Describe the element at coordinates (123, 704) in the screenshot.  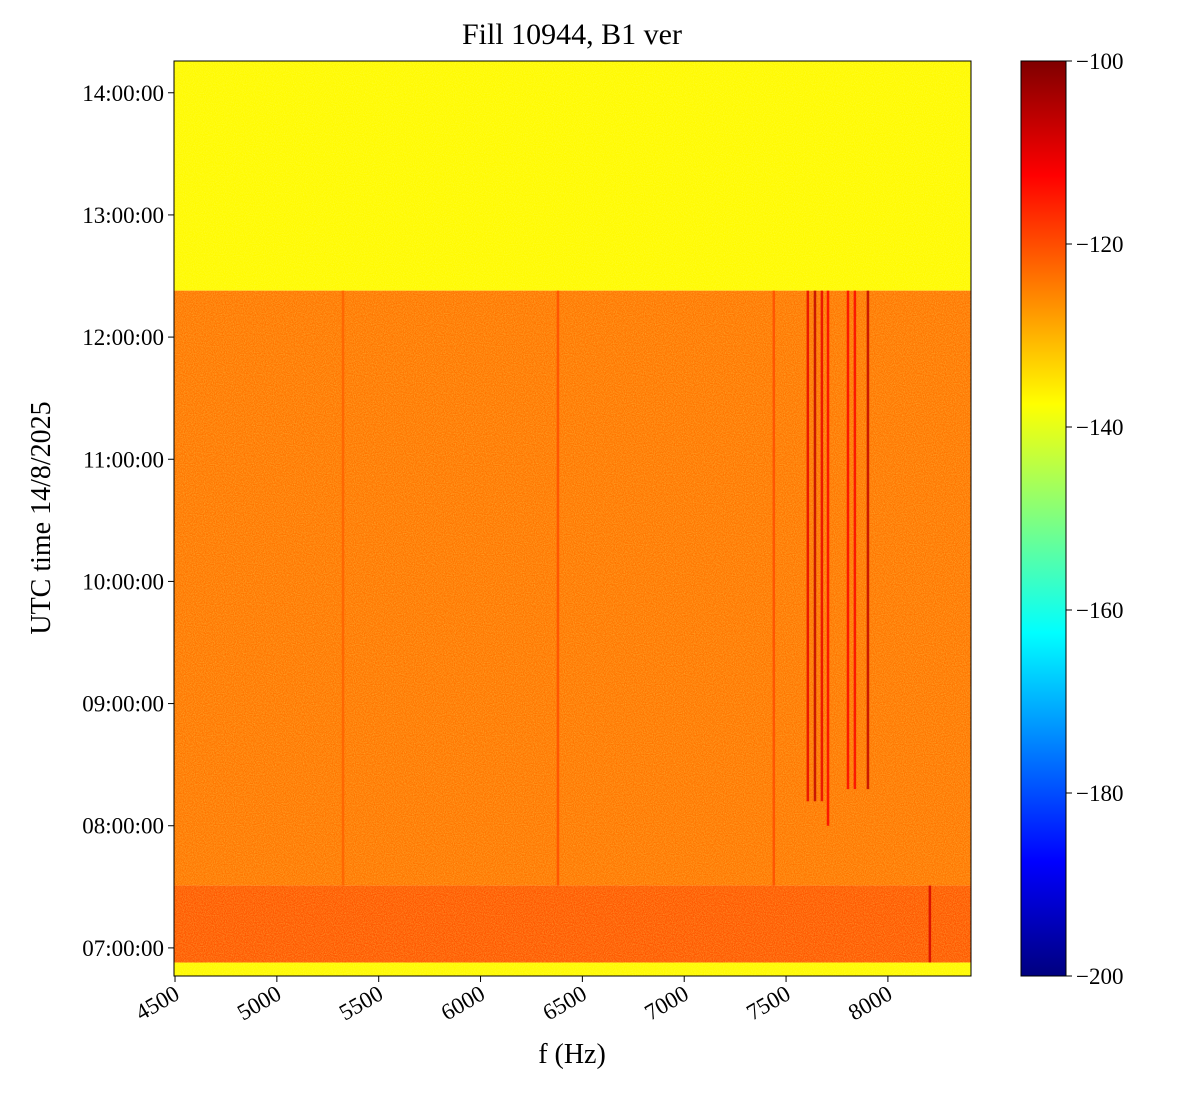
I see `y-tick-label: 09:00:00` at that location.